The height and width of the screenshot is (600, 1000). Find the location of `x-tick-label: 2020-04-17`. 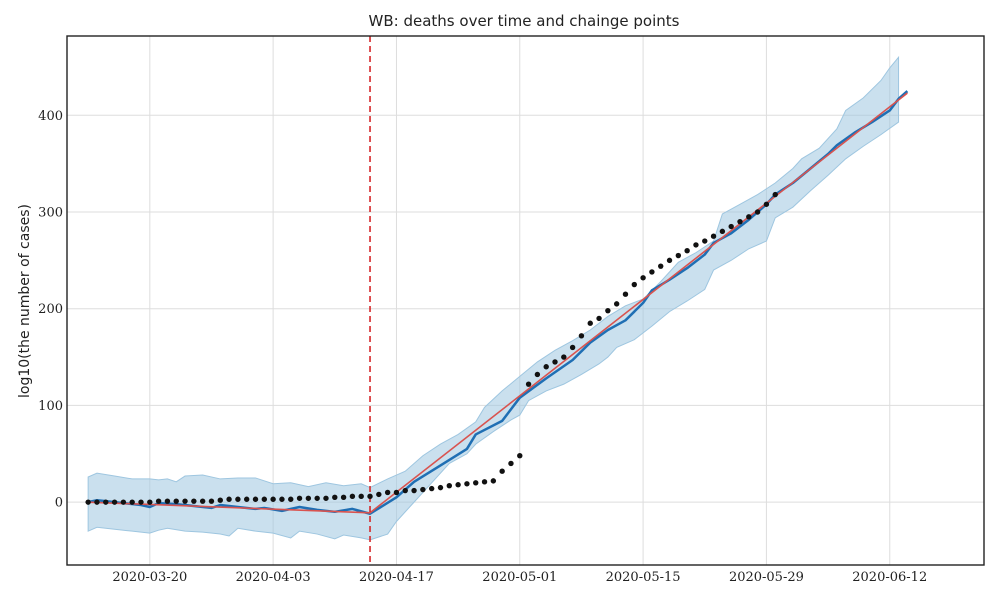

x-tick-label: 2020-04-17 is located at coordinates (396, 577).